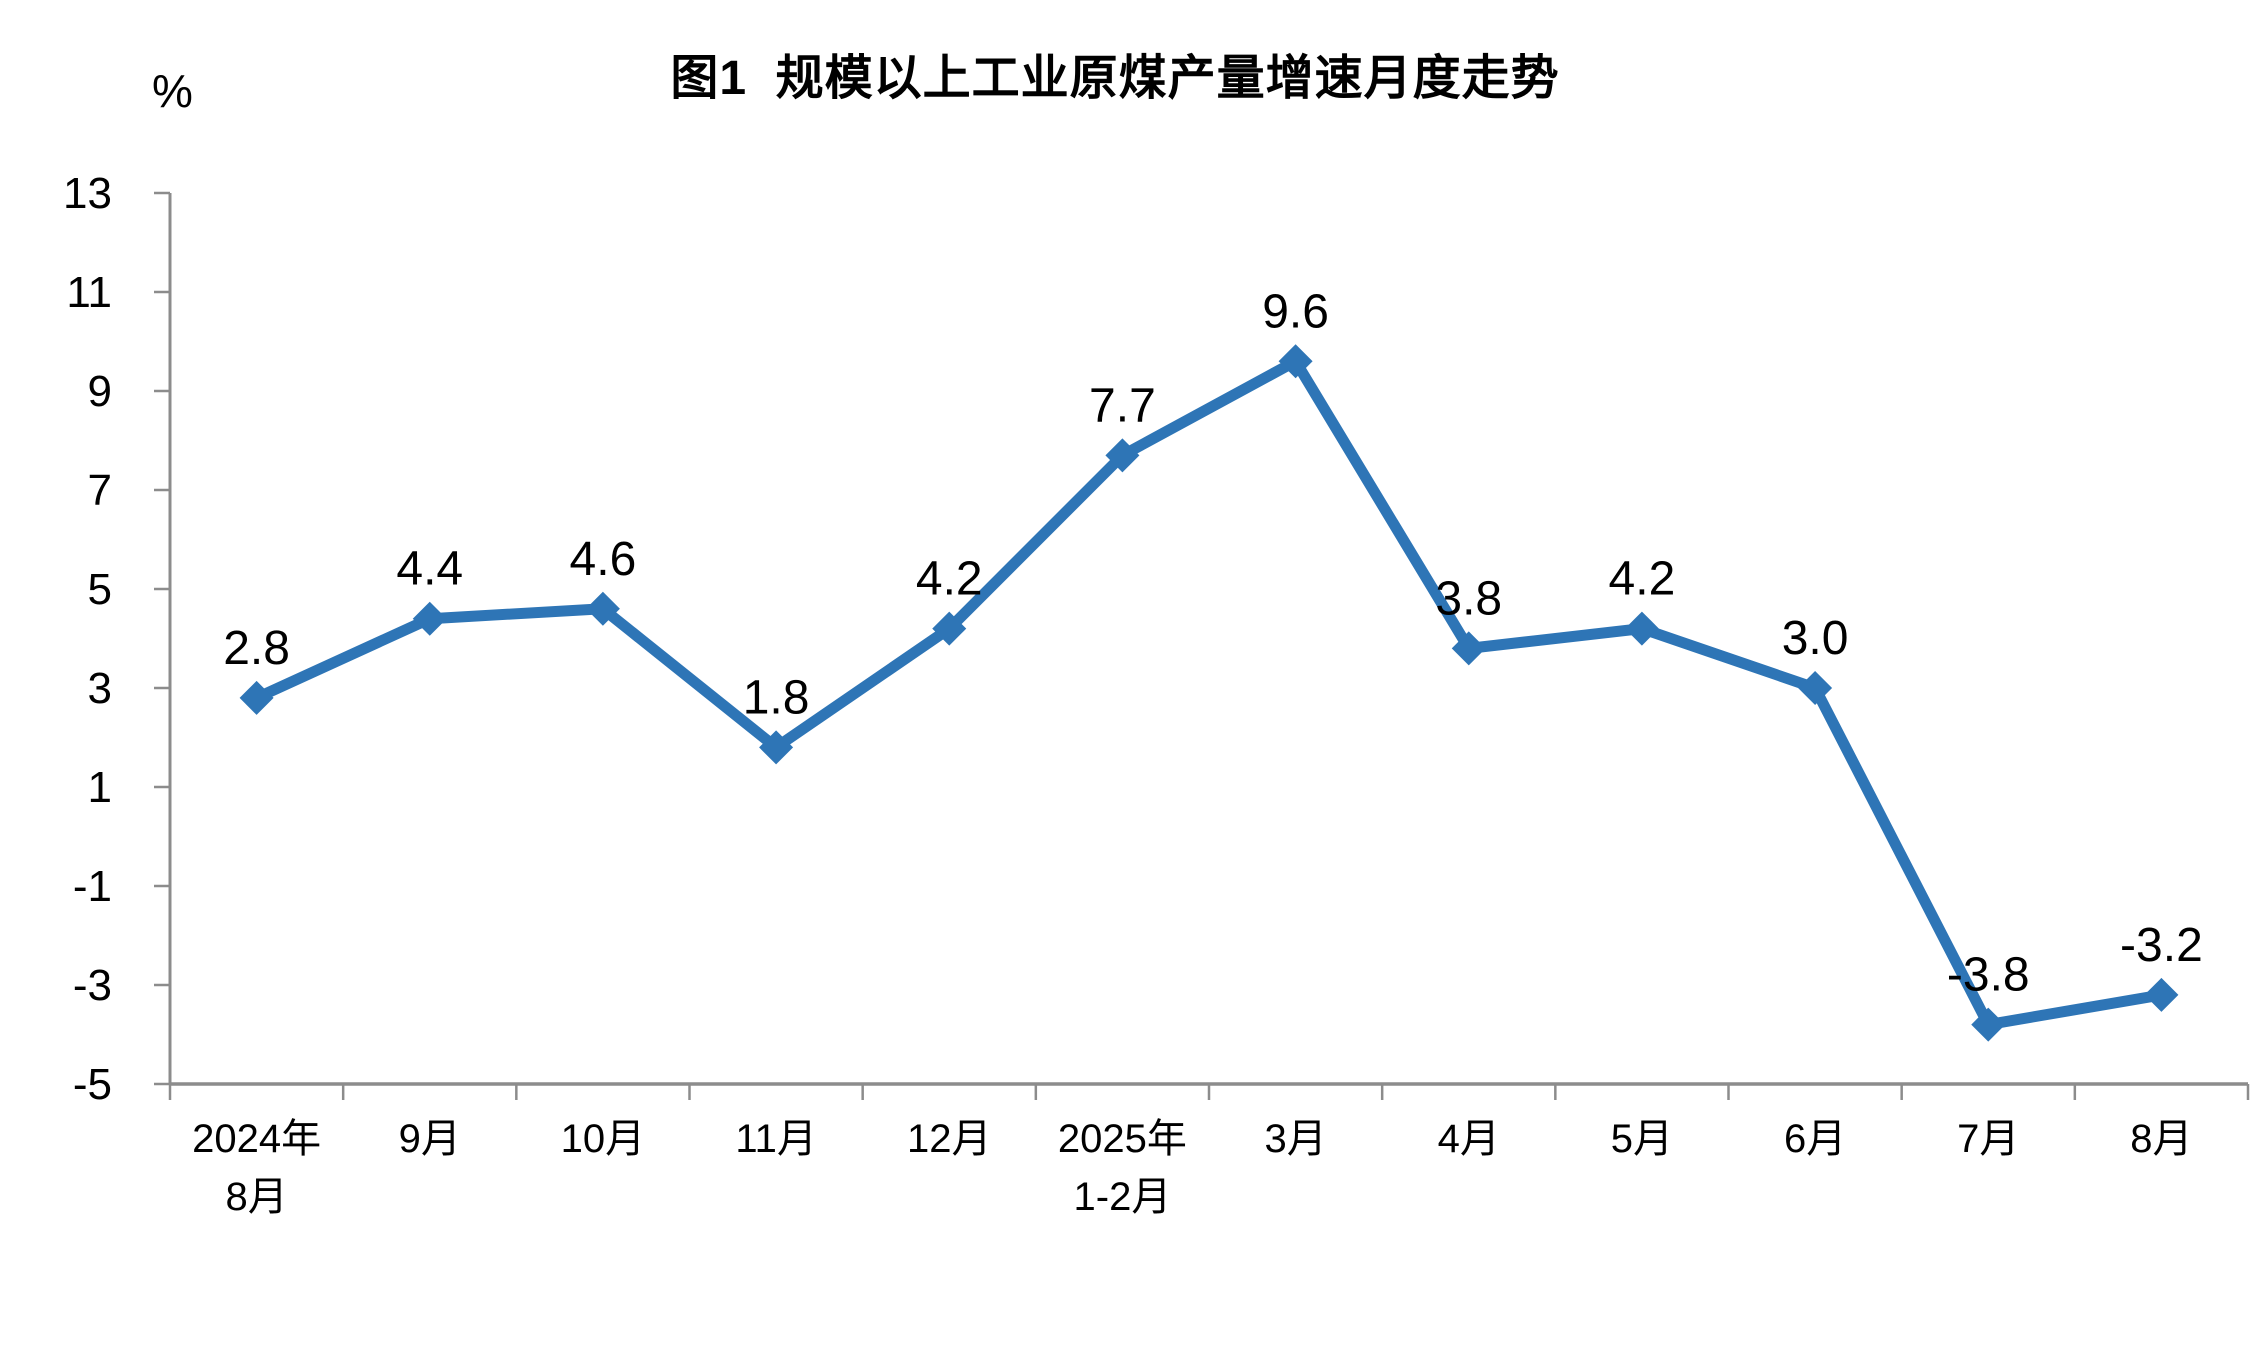 This screenshot has width=2264, height=1366. What do you see at coordinates (776, 1139) in the screenshot?
I see `x-axis-label: 11月` at bounding box center [776, 1139].